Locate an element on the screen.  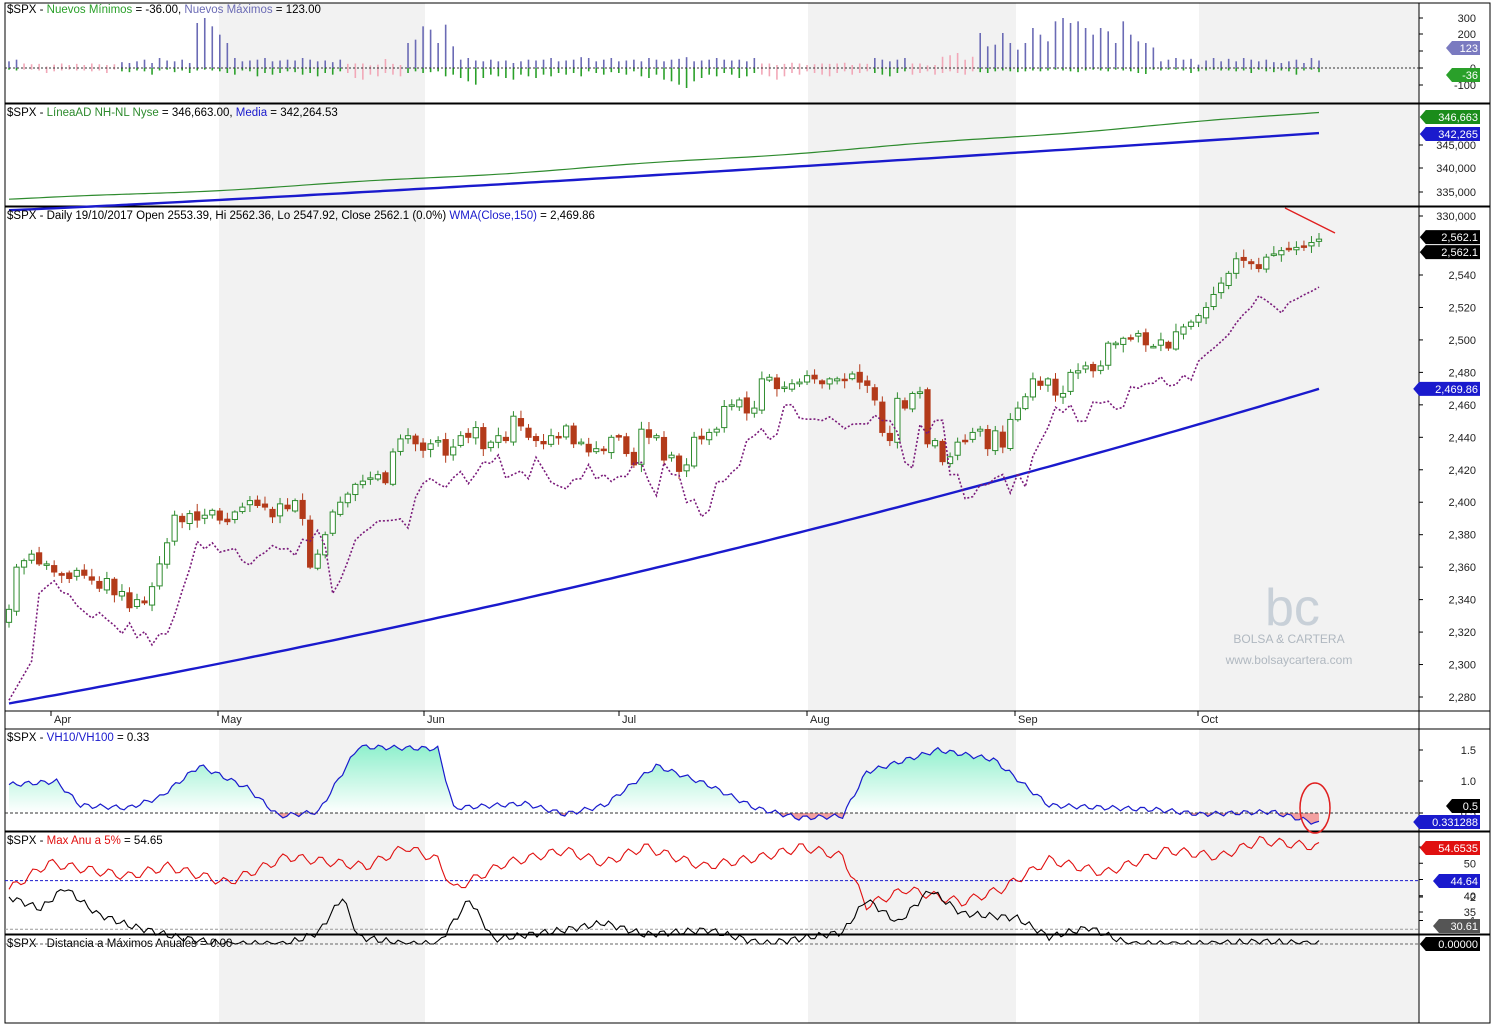
month-label: Apr is located at coordinates (62, 720).